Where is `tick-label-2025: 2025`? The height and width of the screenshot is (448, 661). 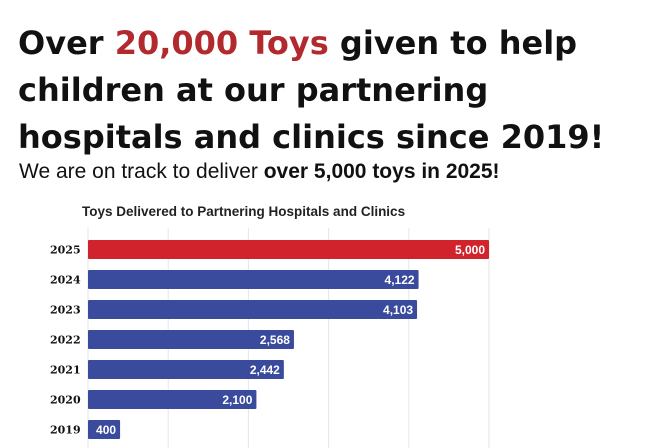
tick-label-2025: 2025 is located at coordinates (65, 250).